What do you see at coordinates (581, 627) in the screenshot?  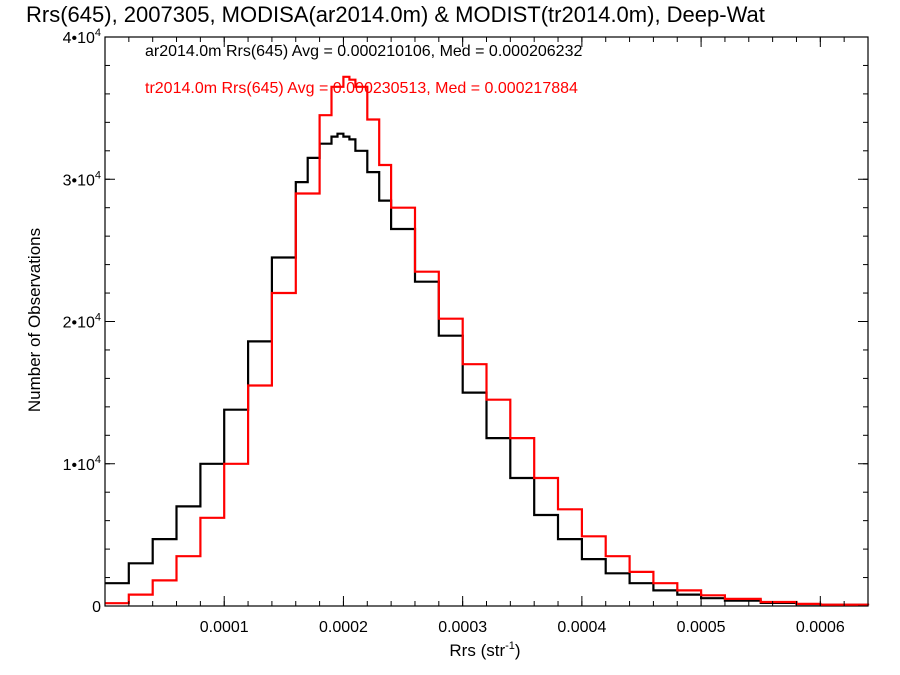 I see `x-tick-label: 0.0004` at bounding box center [581, 627].